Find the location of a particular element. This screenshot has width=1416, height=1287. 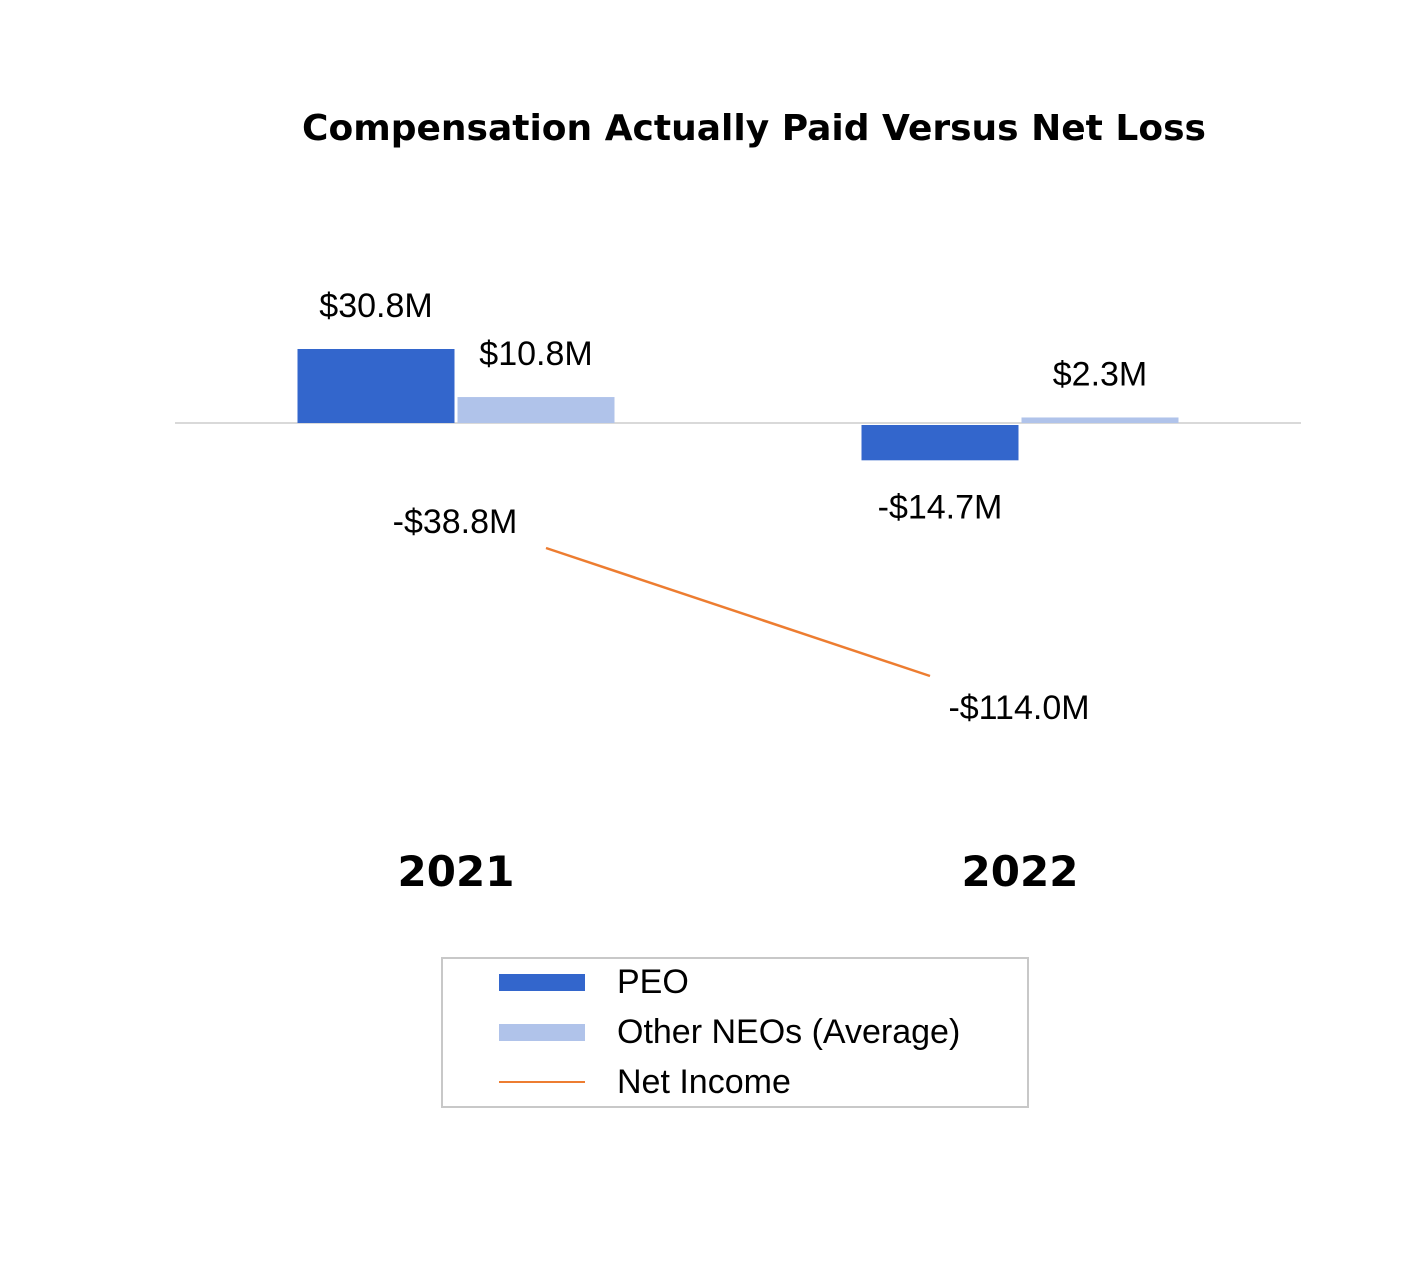

bar-other-neos-average-2021 is located at coordinates (536, 410).